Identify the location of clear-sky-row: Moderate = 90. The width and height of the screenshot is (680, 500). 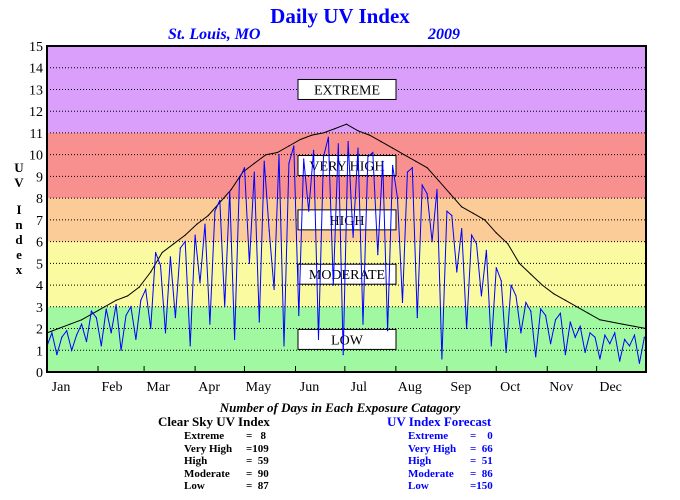
(226, 473).